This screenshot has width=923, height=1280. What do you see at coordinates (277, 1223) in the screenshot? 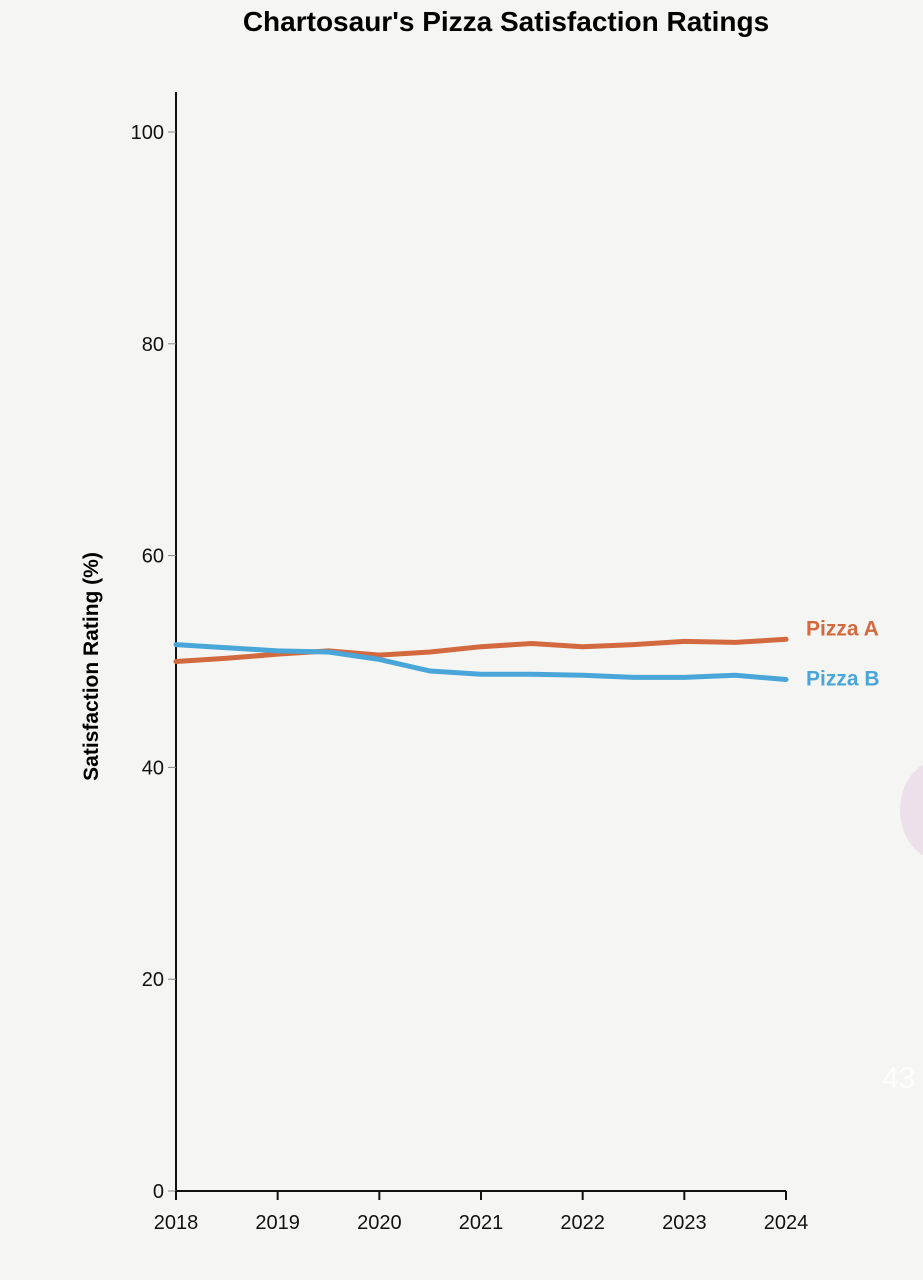
I see `x-tick-label: 2019` at bounding box center [277, 1223].